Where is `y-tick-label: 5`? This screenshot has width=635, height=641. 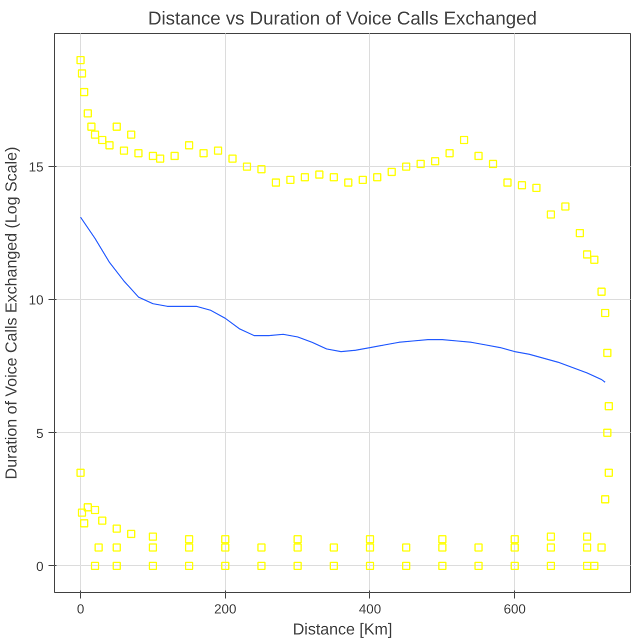 y-tick-label: 5 is located at coordinates (40, 433).